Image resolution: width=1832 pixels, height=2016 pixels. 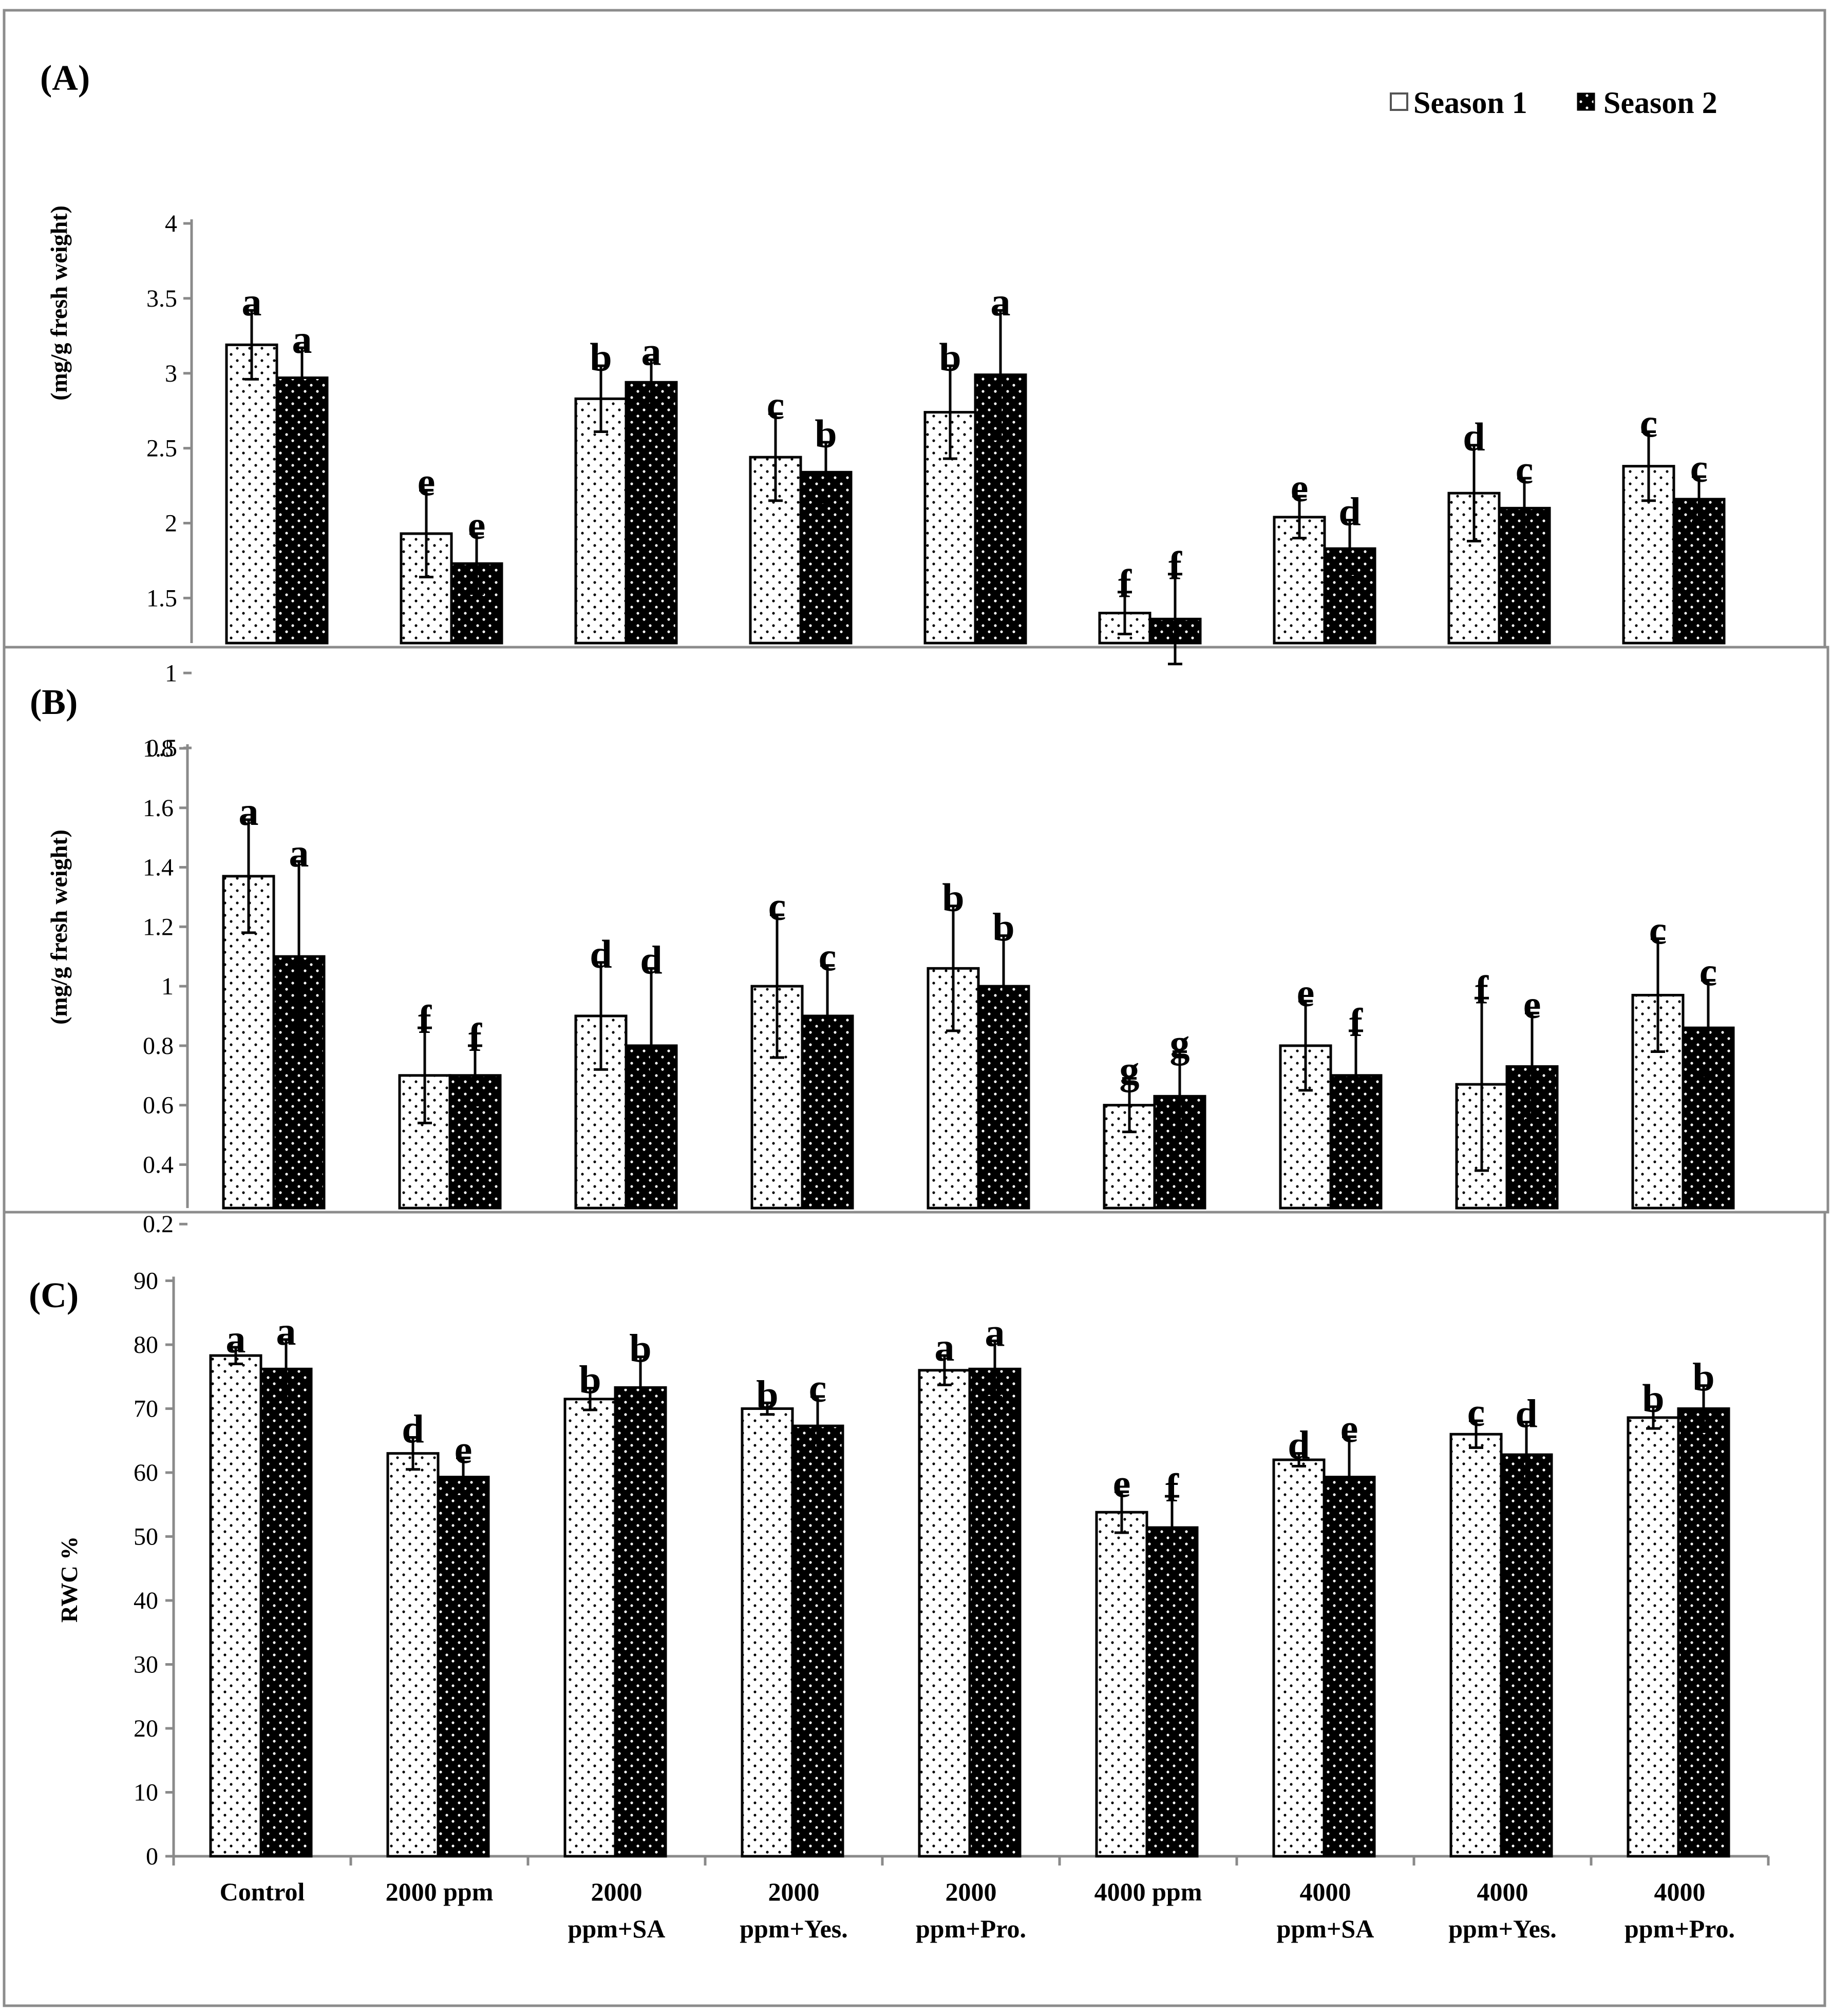 I want to click on panel-c-significance-letter: f, so click(x=1172, y=1487).